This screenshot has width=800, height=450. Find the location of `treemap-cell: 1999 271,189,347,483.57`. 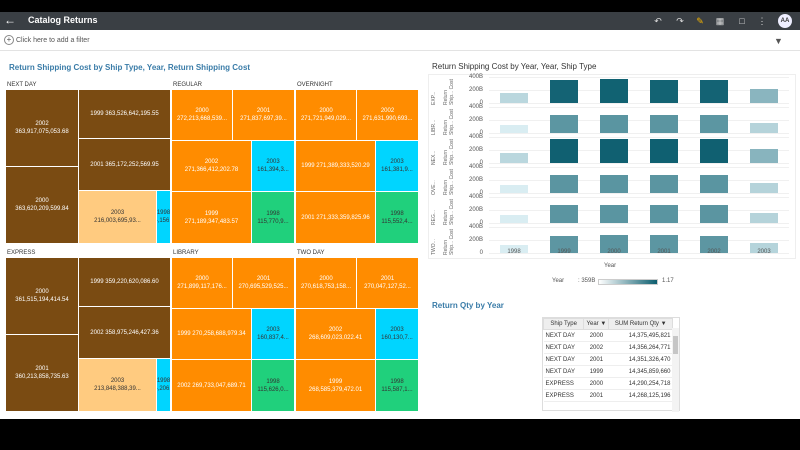

treemap-cell: 1999 271,189,347,483.57 is located at coordinates (212, 218).